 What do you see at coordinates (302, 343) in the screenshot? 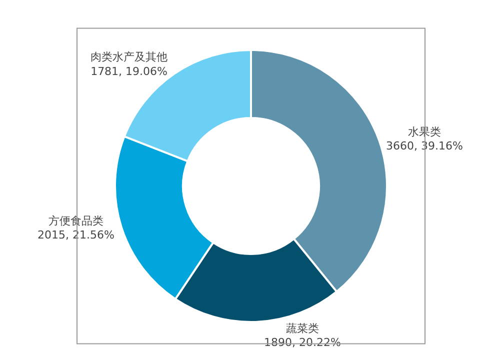
I see `data-label: 1890, 20.22%` at bounding box center [302, 343].